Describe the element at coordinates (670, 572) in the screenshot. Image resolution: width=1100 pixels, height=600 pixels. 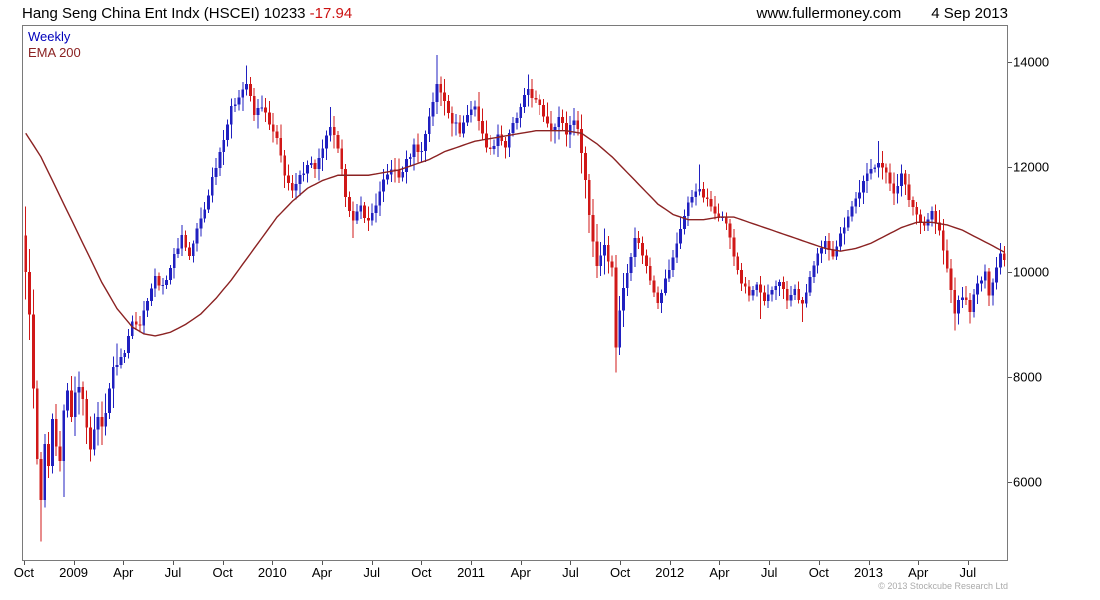
I see `x-tick-label: 2012` at that location.